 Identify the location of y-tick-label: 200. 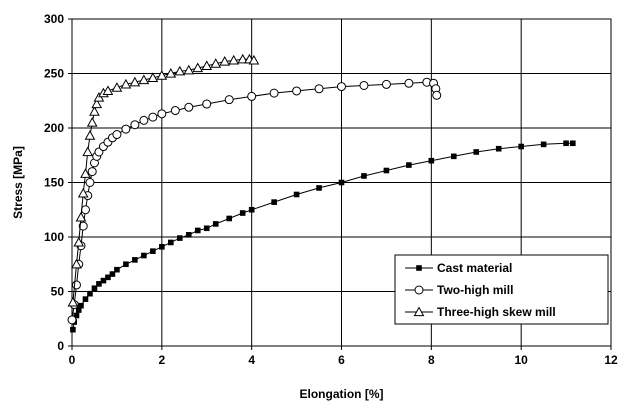
(54, 128).